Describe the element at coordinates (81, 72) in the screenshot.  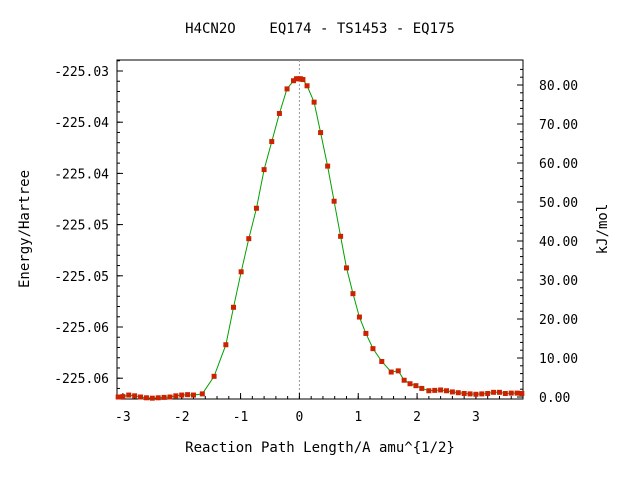
I see `y-left-tick-label: -225.03` at that location.